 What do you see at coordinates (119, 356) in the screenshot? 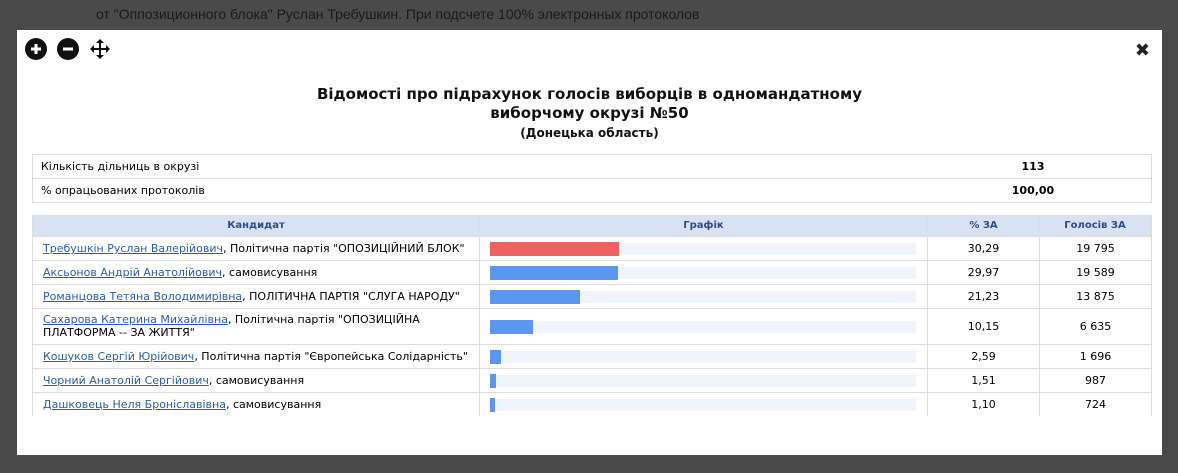
I see `candidate-link: Кошуков Сергій Юрійович` at bounding box center [119, 356].